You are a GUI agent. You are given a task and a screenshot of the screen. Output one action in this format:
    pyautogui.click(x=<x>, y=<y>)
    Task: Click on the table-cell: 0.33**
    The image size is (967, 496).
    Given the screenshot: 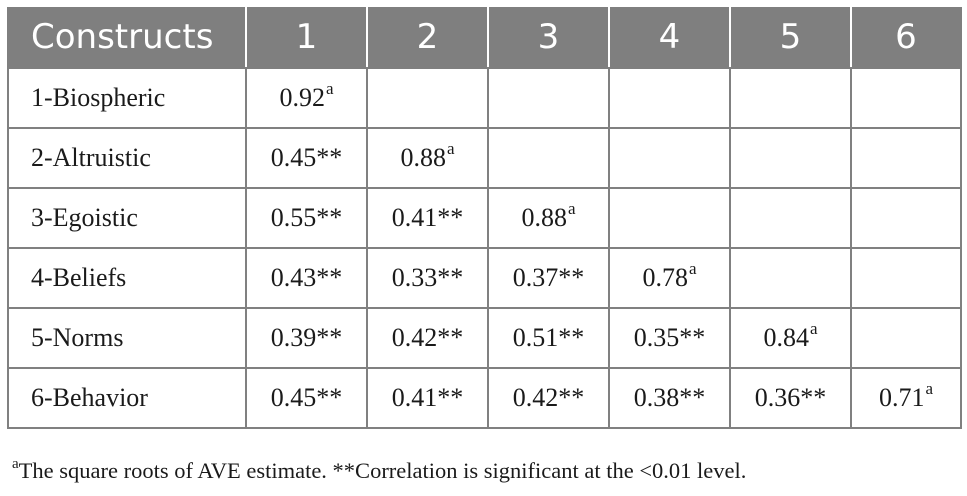 What is the action you would take?
    pyautogui.click(x=427, y=278)
    